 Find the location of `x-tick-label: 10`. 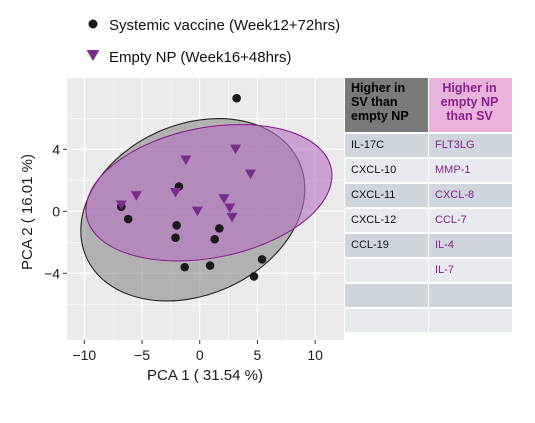

x-tick-label: 10 is located at coordinates (315, 355).